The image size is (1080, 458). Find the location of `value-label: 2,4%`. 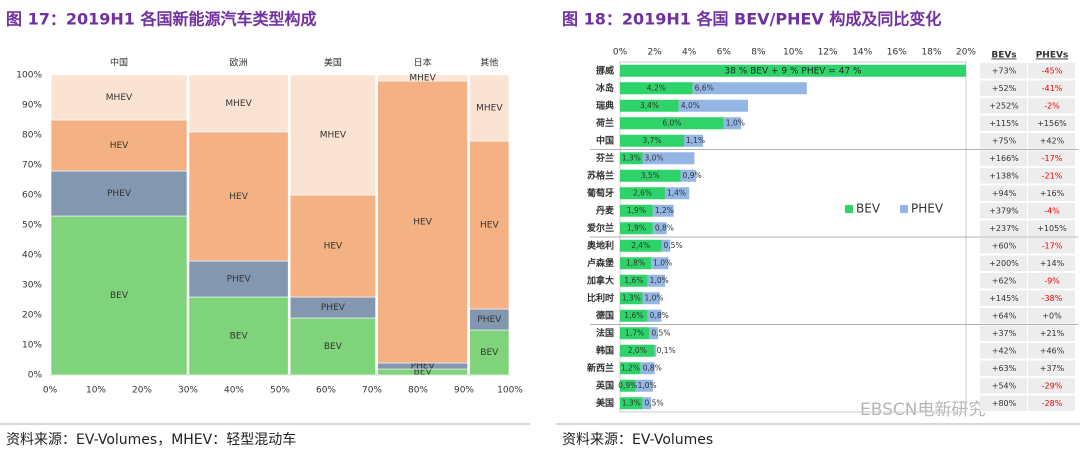

value-label: 2,4% is located at coordinates (640, 245).